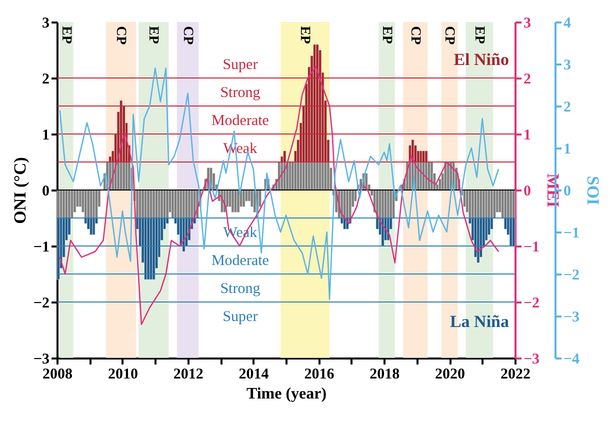  I want to click on x-tick-label: 2014, so click(254, 374).